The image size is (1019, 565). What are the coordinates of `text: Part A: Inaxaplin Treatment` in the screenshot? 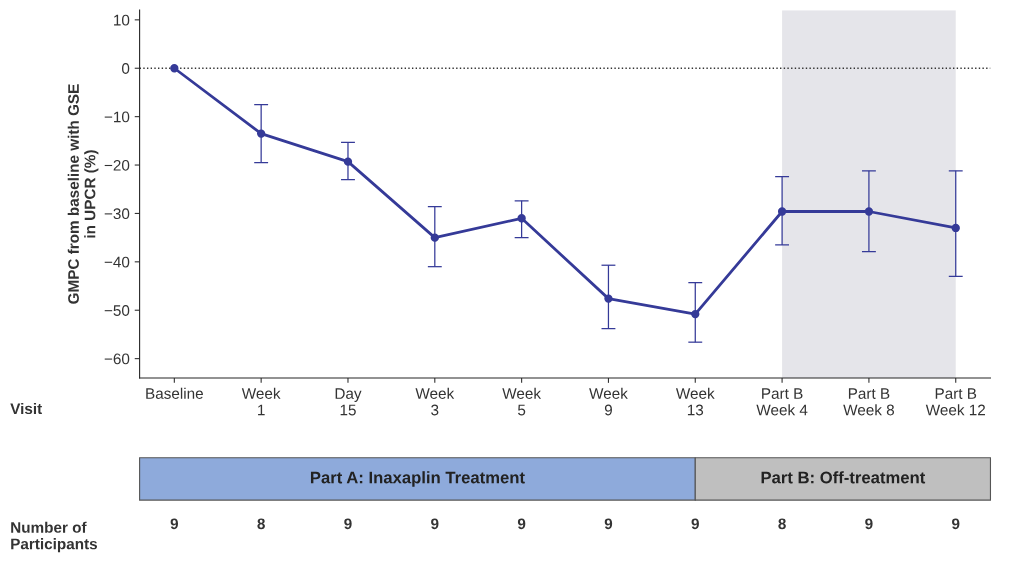 It's located at (417, 479).